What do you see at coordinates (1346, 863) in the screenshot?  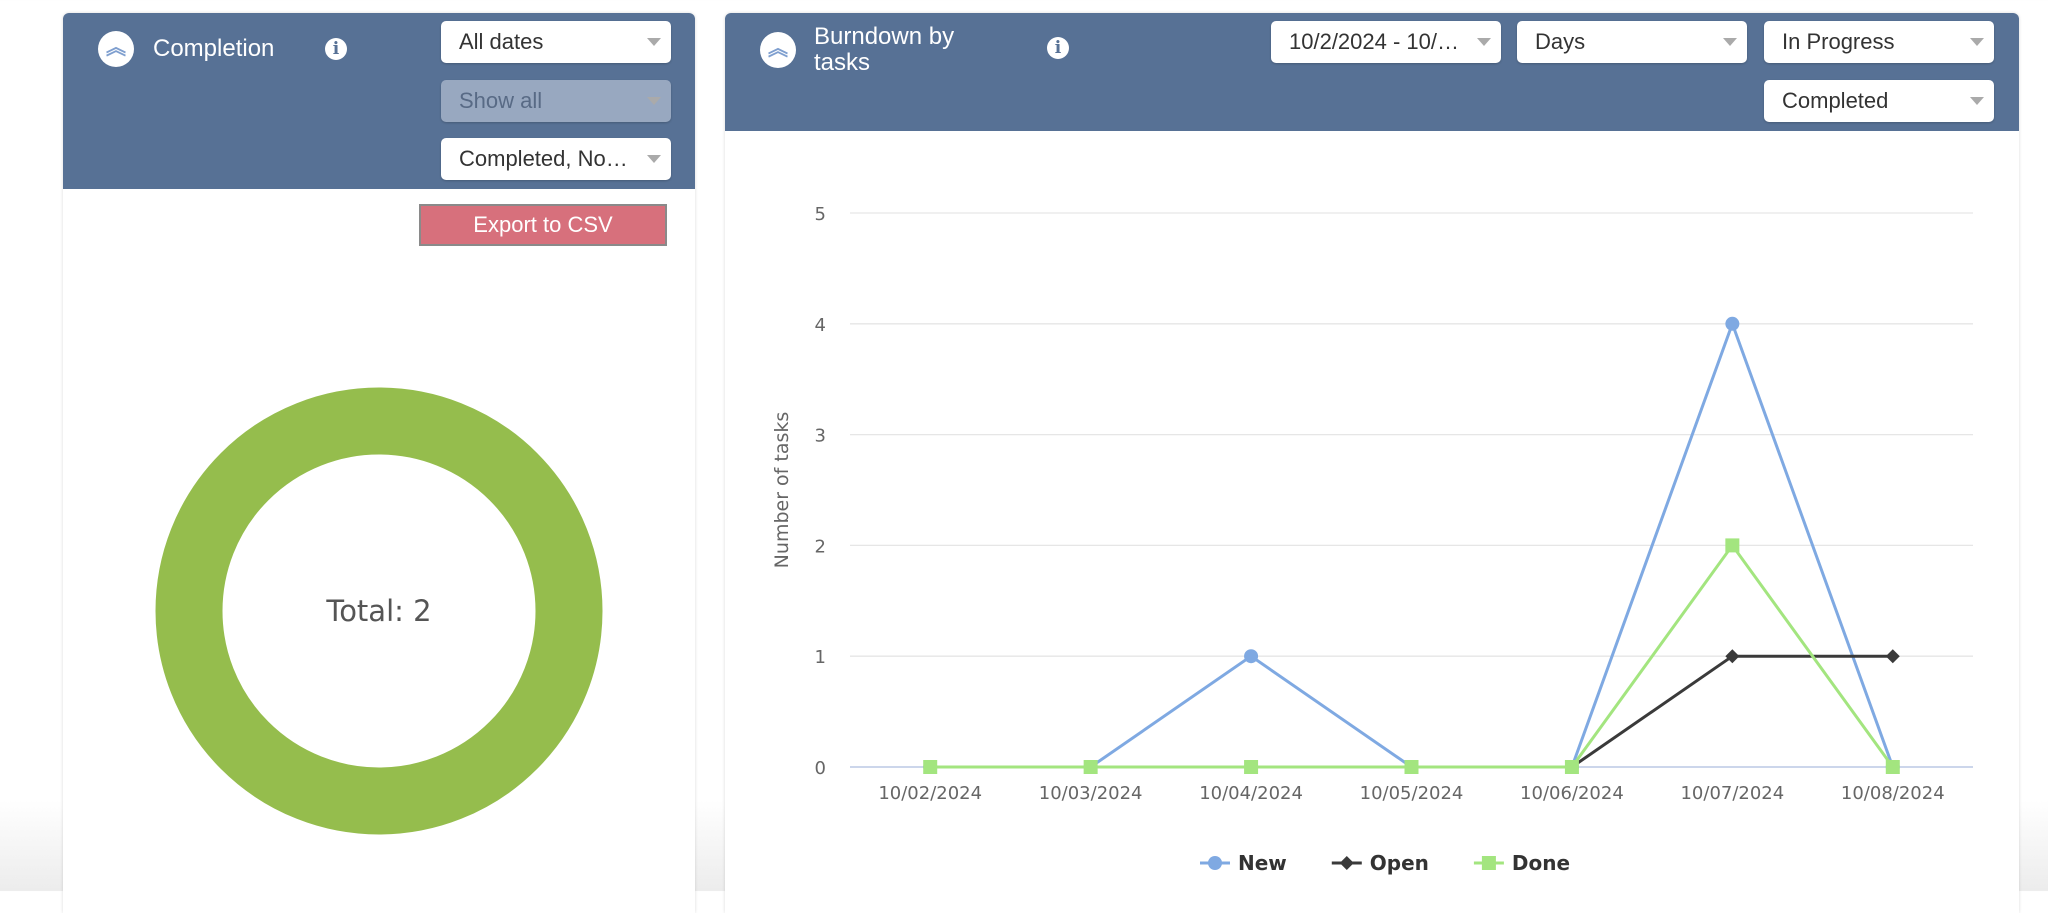 I see `legend-marker-diamond-icon` at bounding box center [1346, 863].